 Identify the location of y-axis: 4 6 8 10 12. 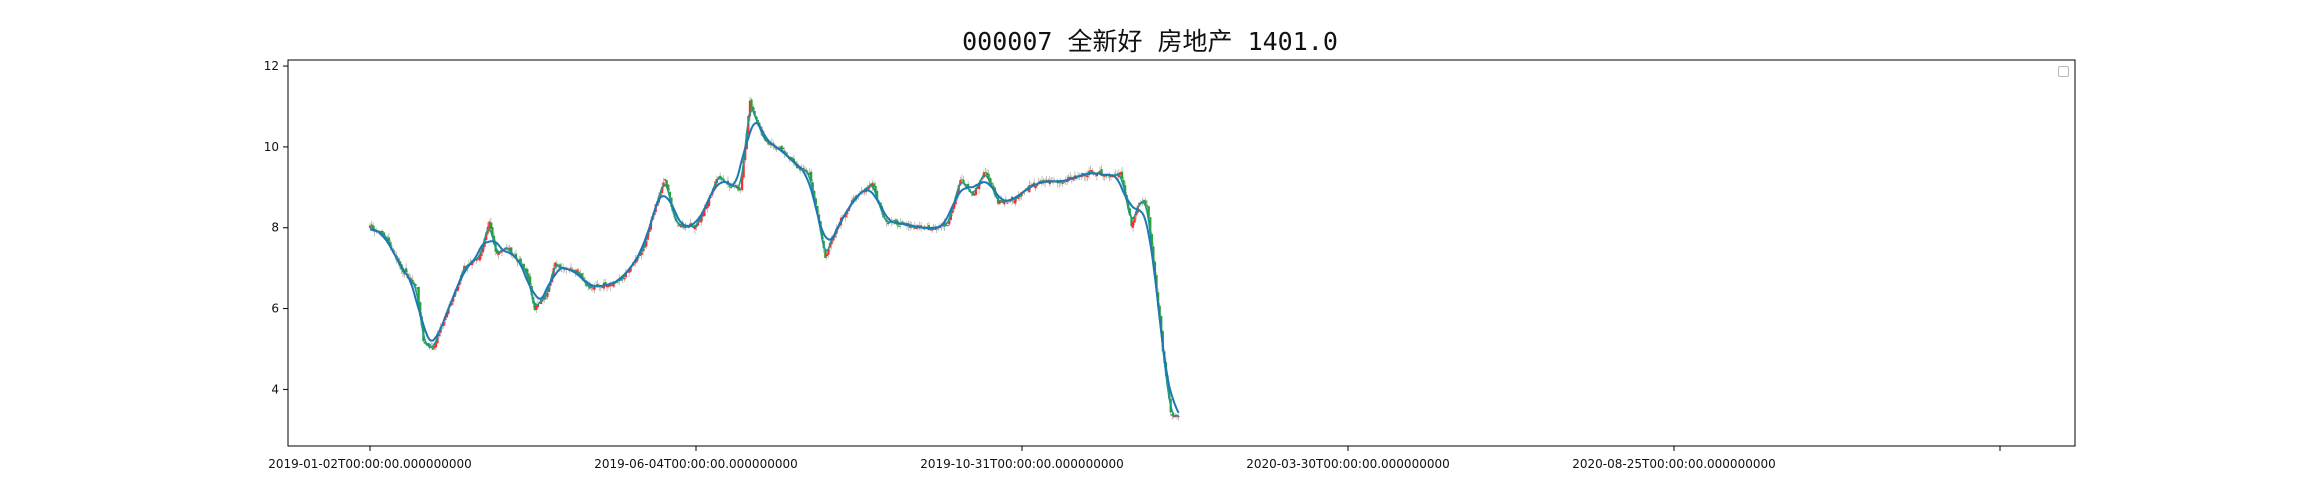
(276, 227).